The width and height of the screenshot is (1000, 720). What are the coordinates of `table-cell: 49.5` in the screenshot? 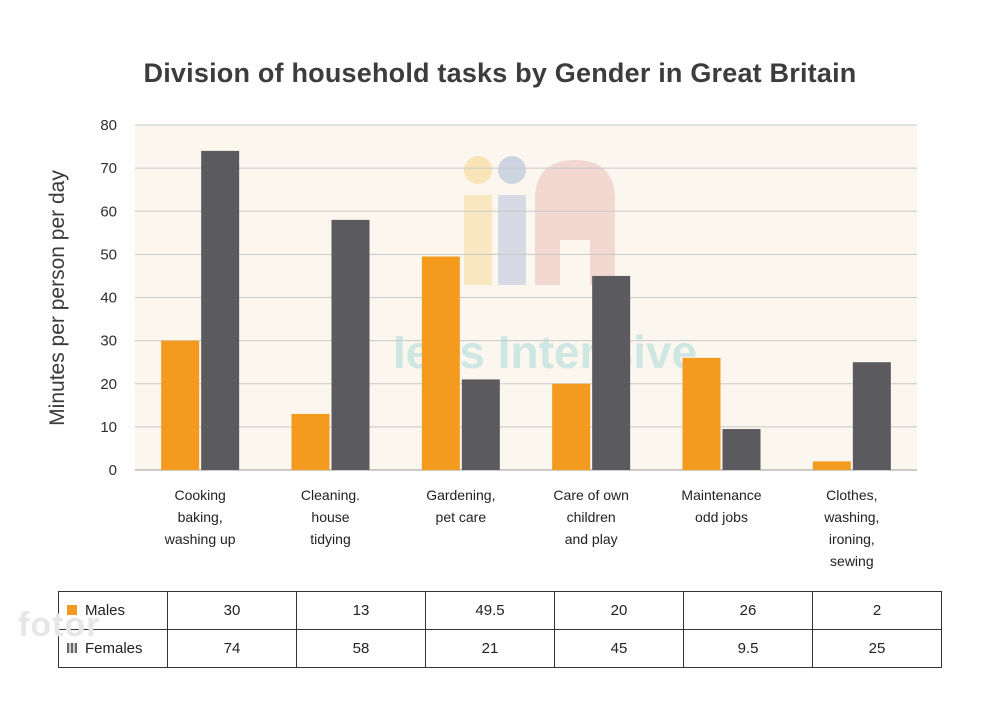 It's located at (490, 610).